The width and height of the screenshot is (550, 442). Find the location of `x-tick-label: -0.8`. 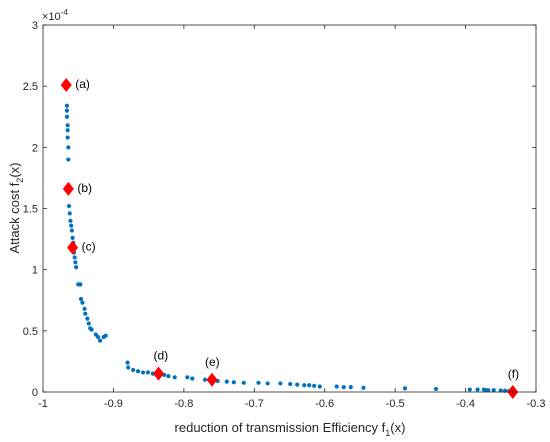

x-tick-label: -0.8 is located at coordinates (183, 404).